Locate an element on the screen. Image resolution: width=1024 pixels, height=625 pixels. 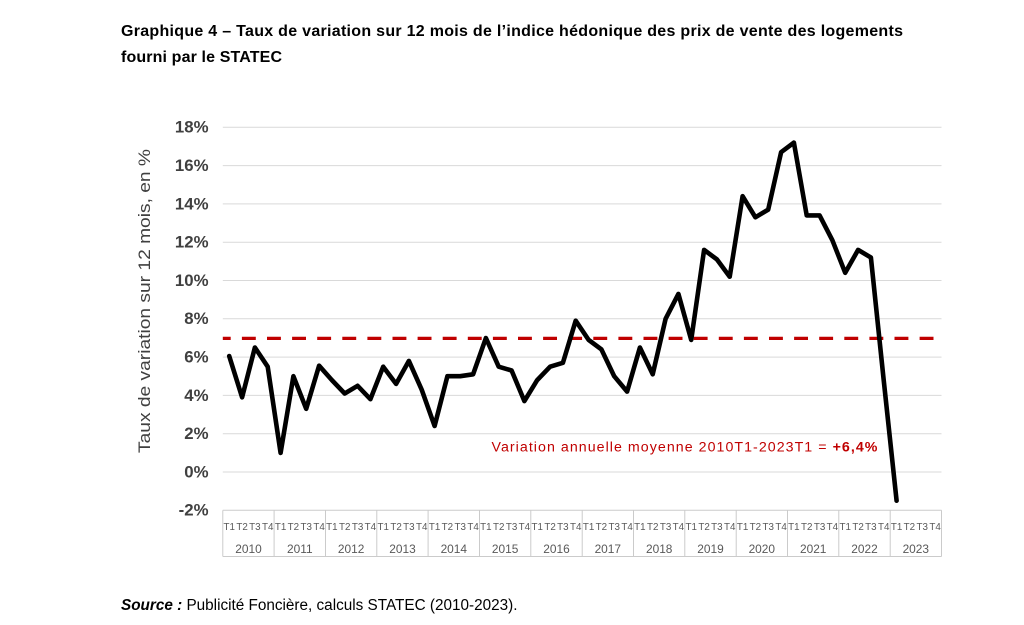
svg-text: fourni par le STATEC is located at coordinates (201, 57).